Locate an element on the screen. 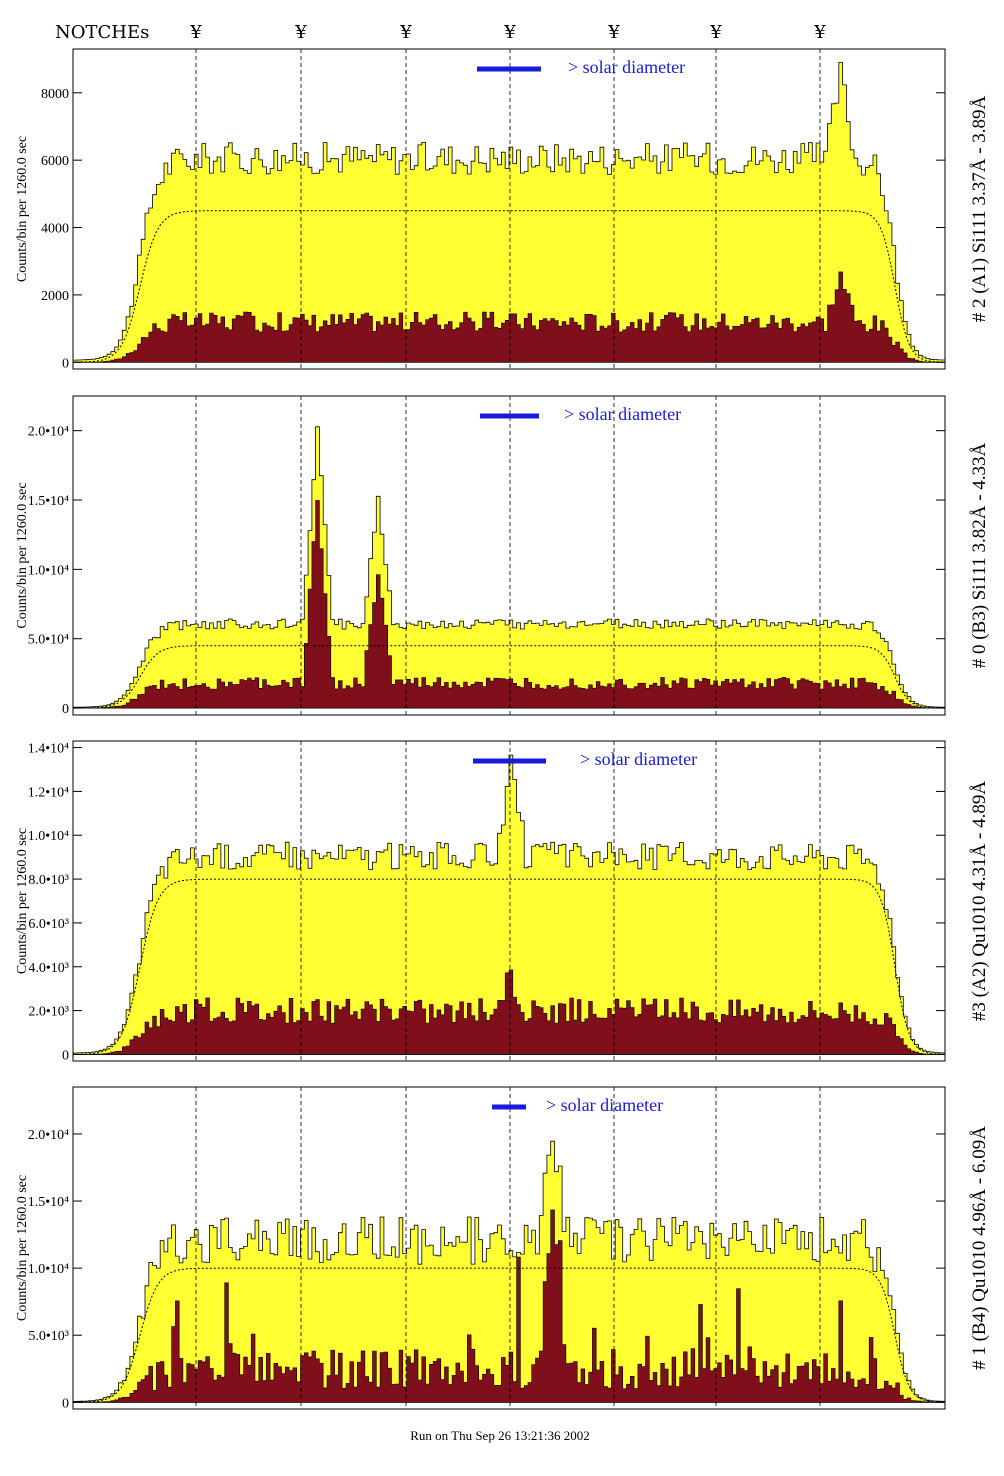 The width and height of the screenshot is (1004, 1476). ytick-label: 5.0•10³ is located at coordinates (48, 1336).